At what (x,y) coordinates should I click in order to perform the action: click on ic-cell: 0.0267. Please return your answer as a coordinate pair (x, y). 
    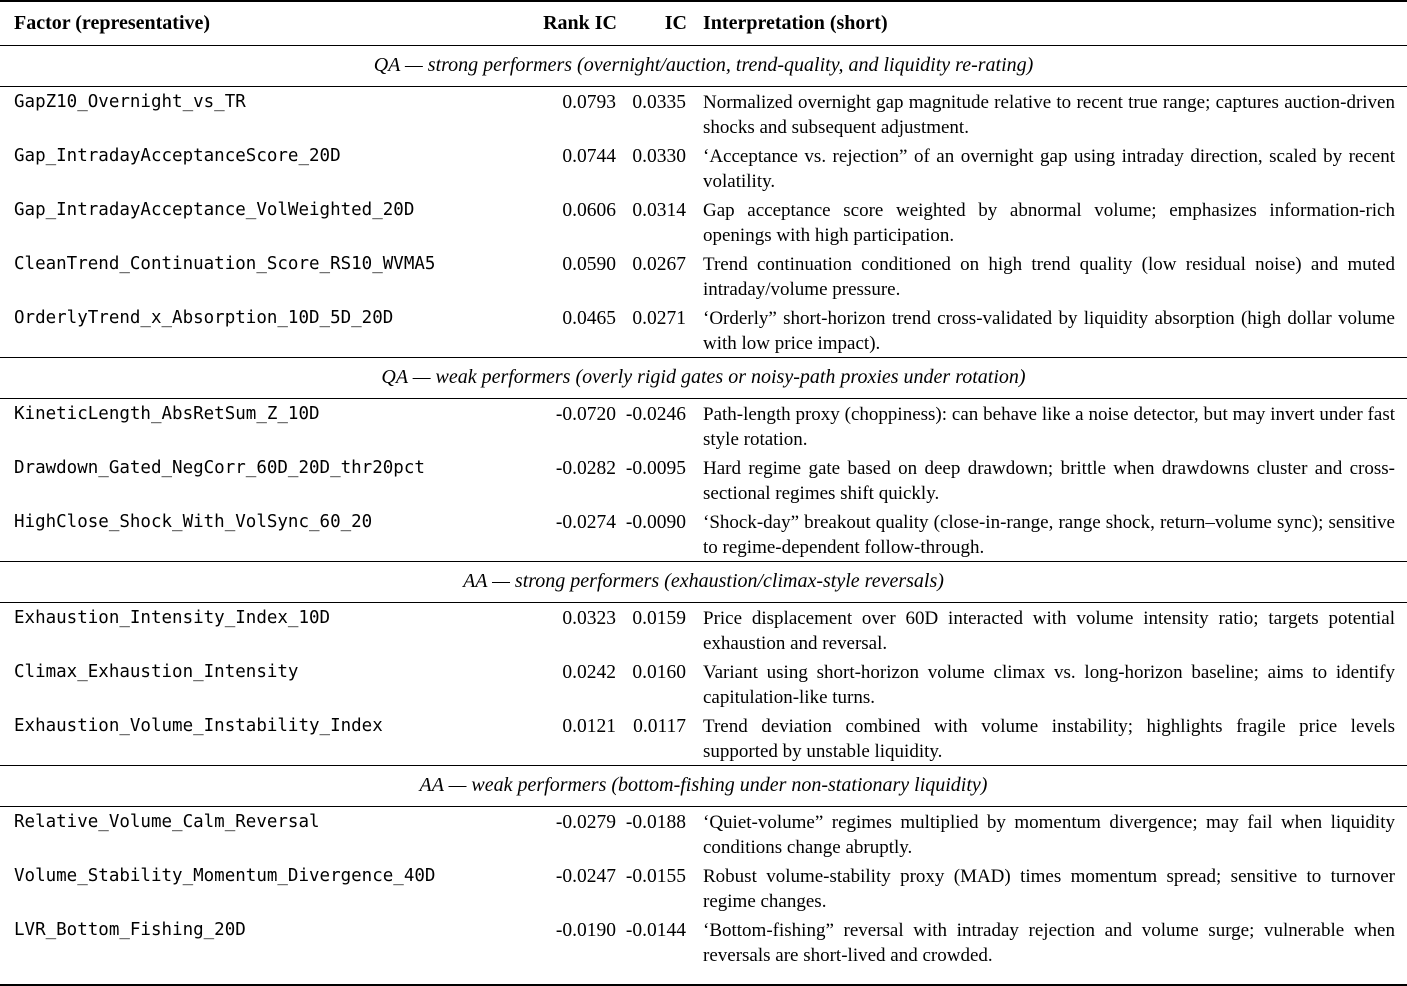
    Looking at the image, I should click on (659, 264).